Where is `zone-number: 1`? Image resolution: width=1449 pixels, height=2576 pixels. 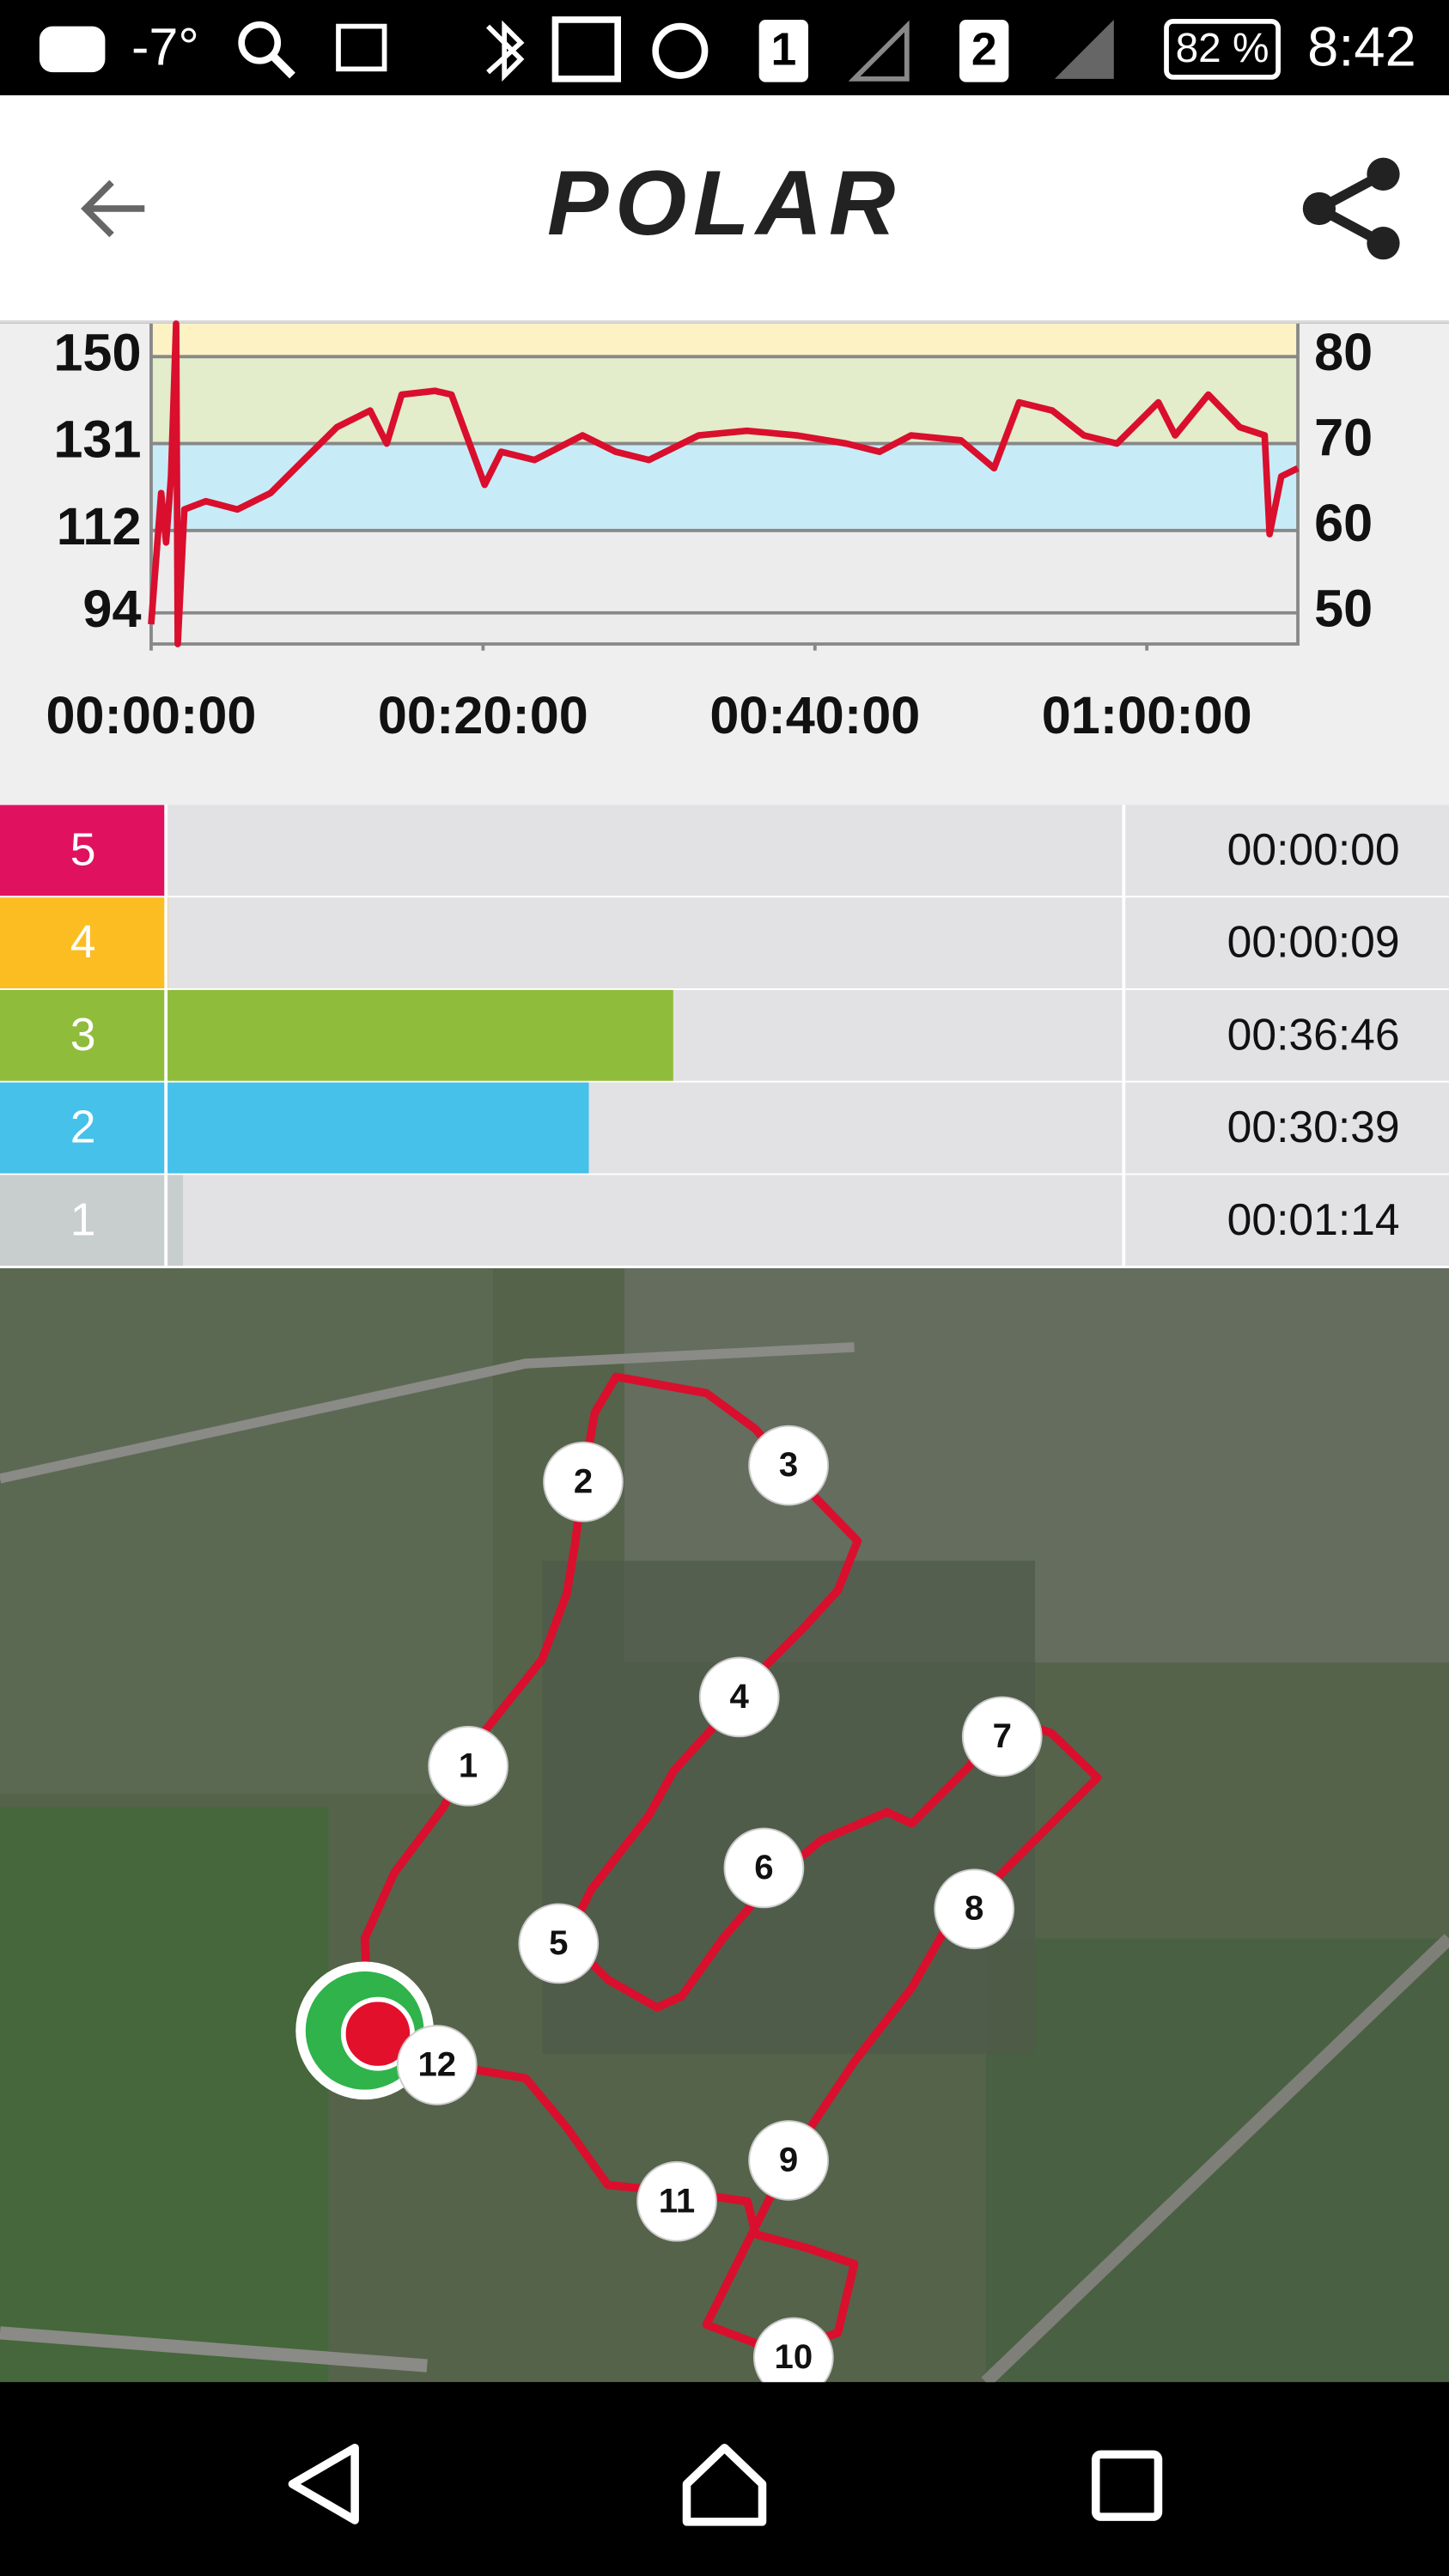 zone-number: 1 is located at coordinates (83, 1219).